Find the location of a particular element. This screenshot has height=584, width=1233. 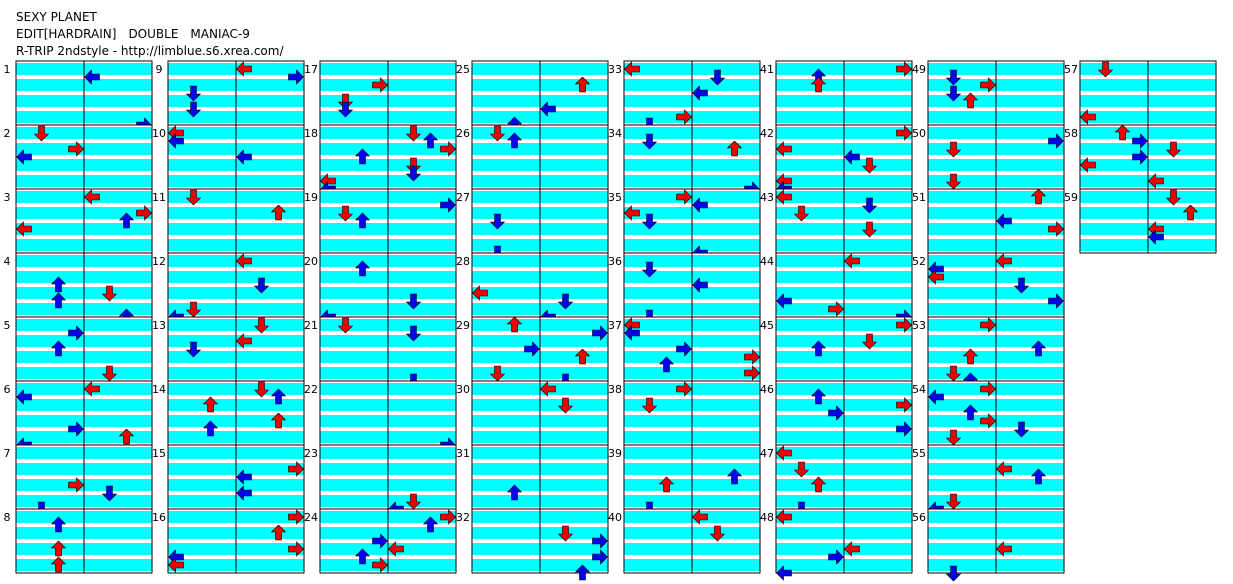

measure-number: 10 is located at coordinates (159, 133).